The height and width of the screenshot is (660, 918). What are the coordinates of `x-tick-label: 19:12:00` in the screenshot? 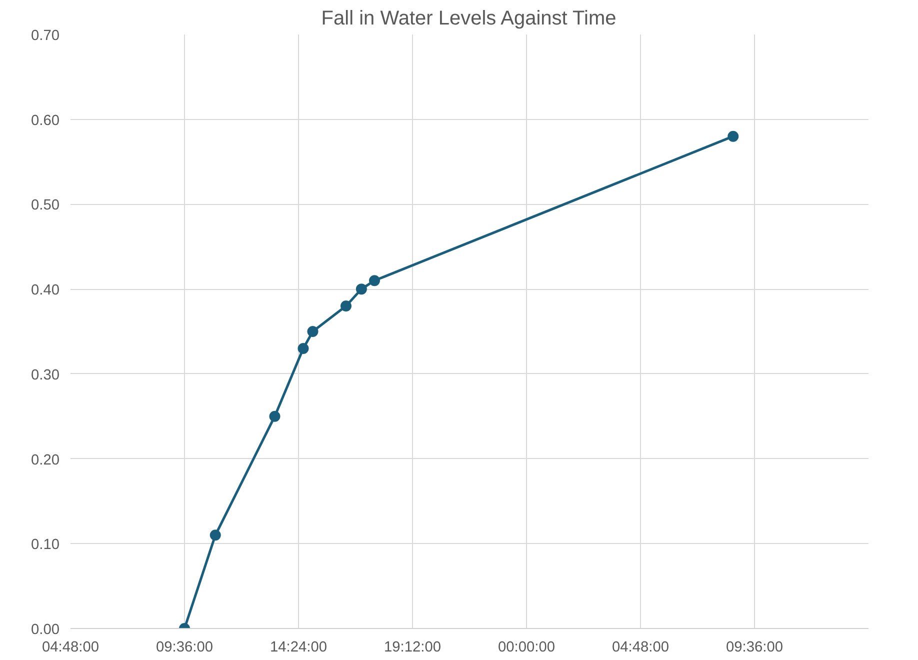 It's located at (413, 648).